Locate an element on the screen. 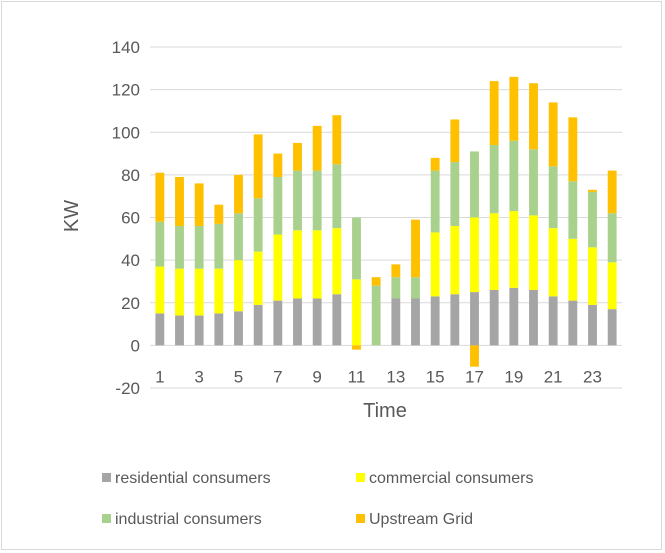 This screenshot has height=553, width=665. bar-residential-consumers-t18 is located at coordinates (494, 317).